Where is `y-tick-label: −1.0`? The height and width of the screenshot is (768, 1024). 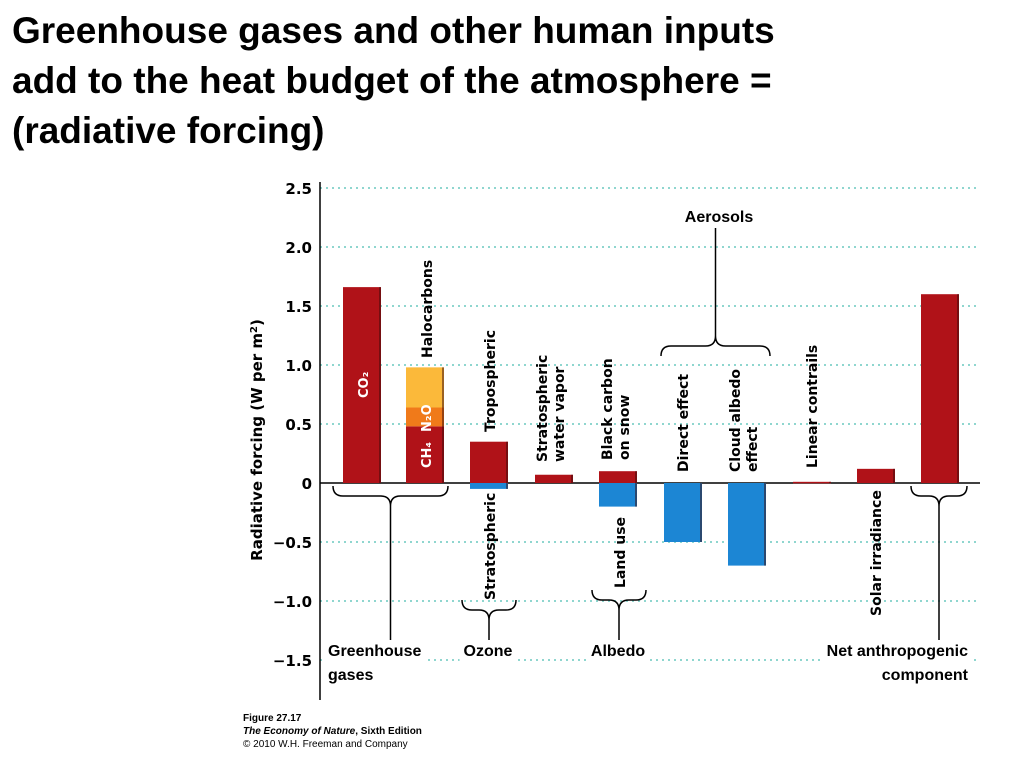
y-tick-label: −1.0 is located at coordinates (292, 602).